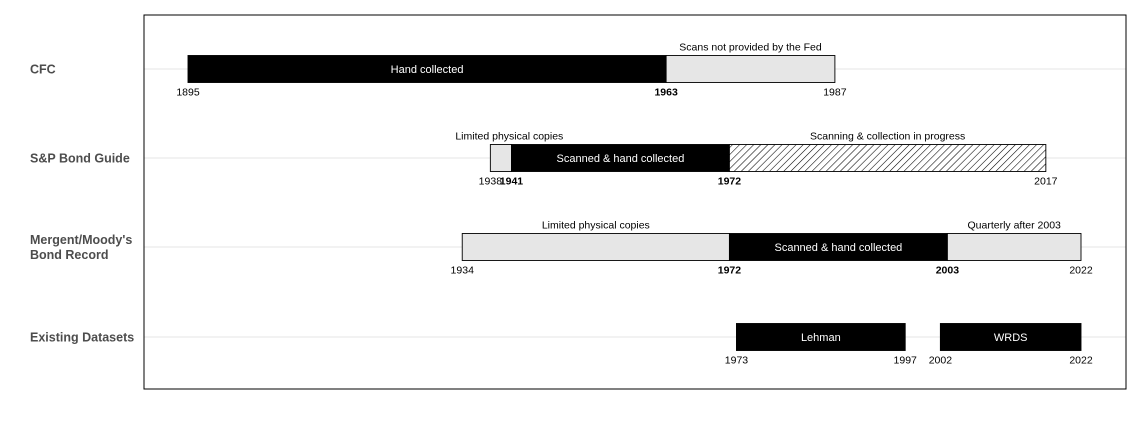 This screenshot has height=421, width=1141. I want to click on annotation-label: Scans not provided by the Fed, so click(750, 48).